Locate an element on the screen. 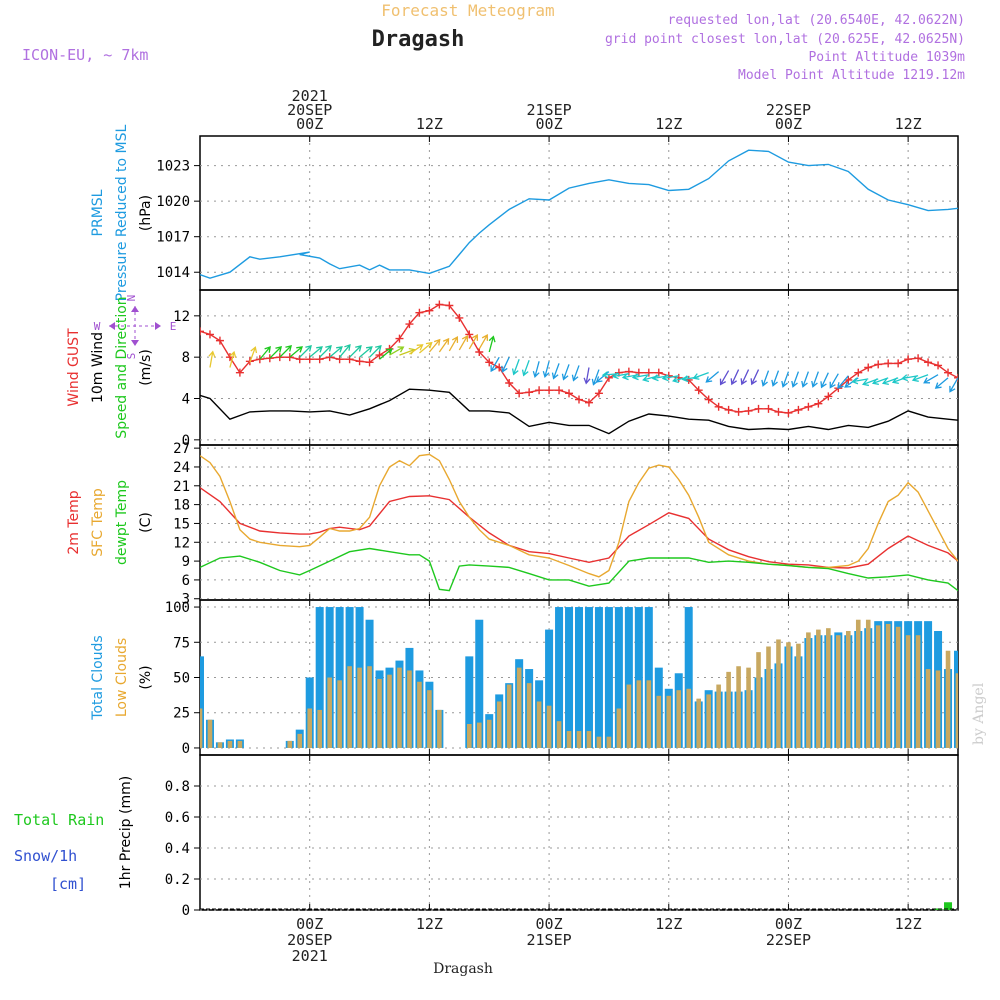  top-time-label: 20SEP is located at coordinates (309, 110).